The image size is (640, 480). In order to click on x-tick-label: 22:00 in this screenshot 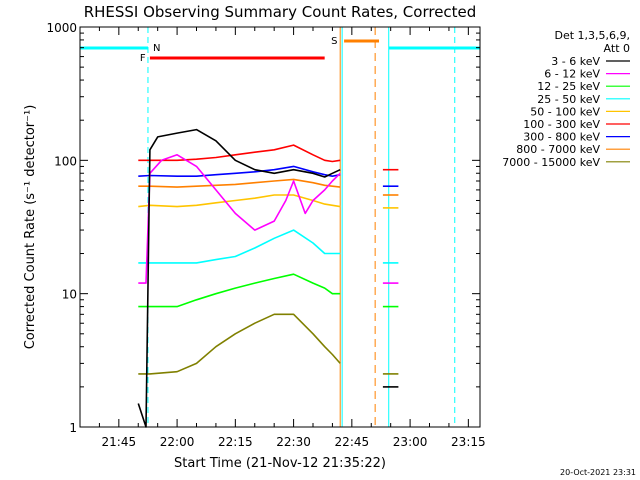, I will do `click(177, 442)`.